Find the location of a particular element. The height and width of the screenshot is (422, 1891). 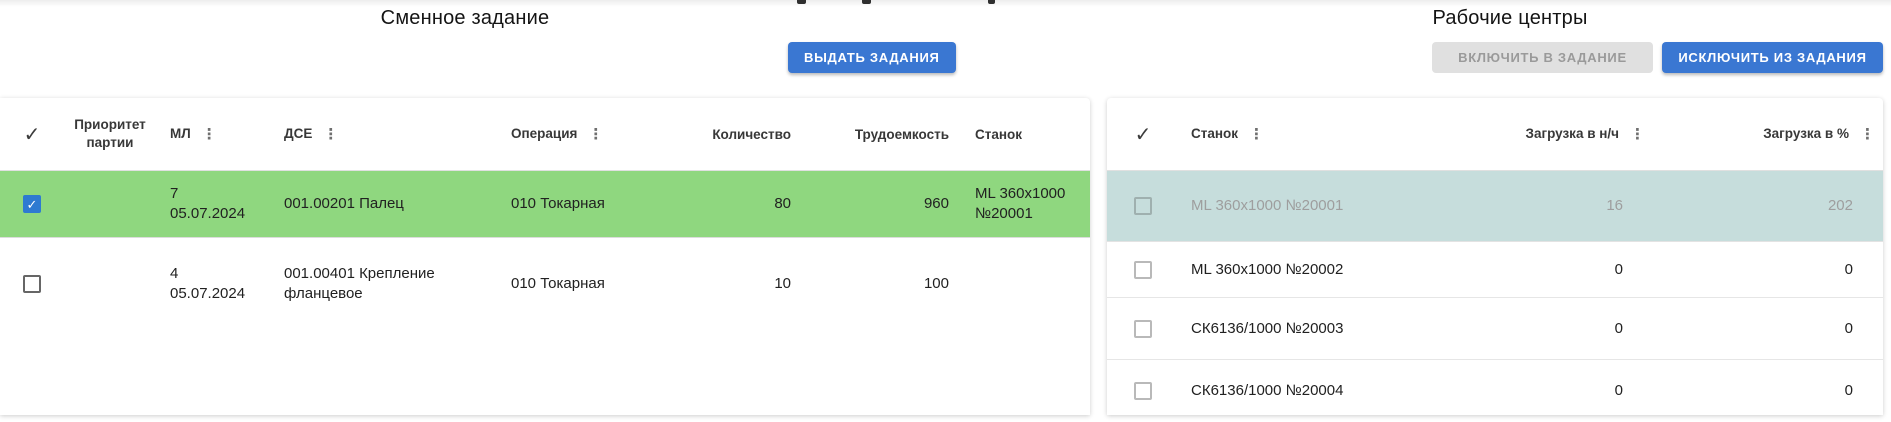

table-row: ML 360x1000 №20001 16 202 is located at coordinates (1495, 206).